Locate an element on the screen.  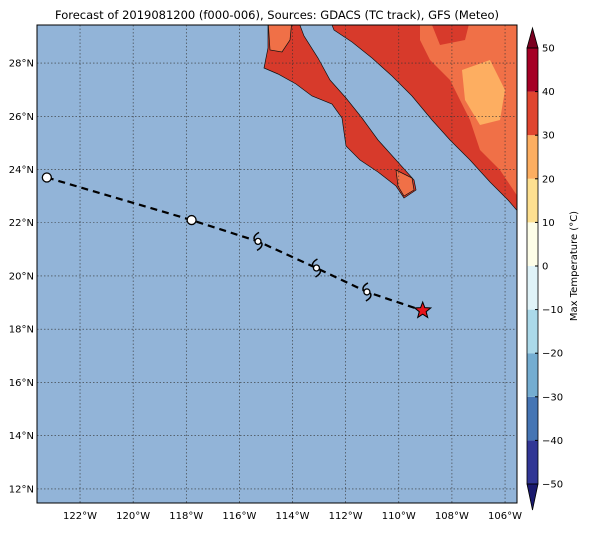
lat-tick-label: 22°N is located at coordinates (21, 223).